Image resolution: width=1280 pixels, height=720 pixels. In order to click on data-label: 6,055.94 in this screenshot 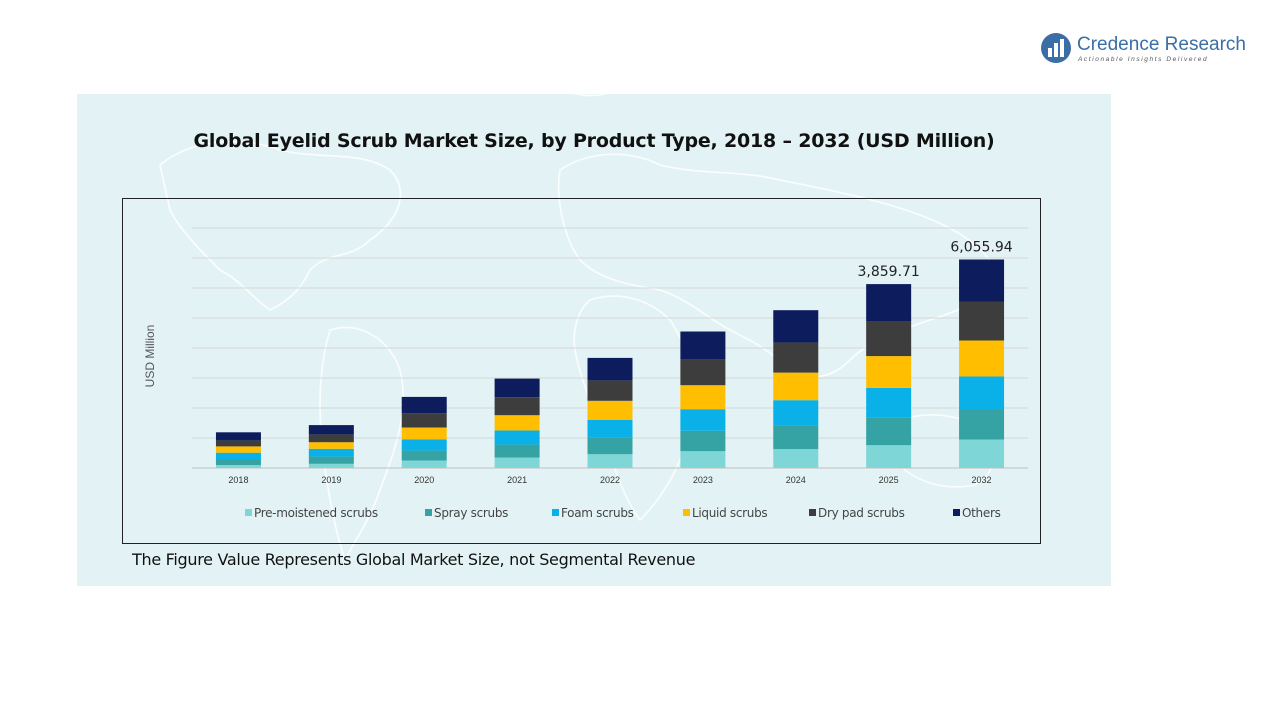, I will do `click(981, 248)`.